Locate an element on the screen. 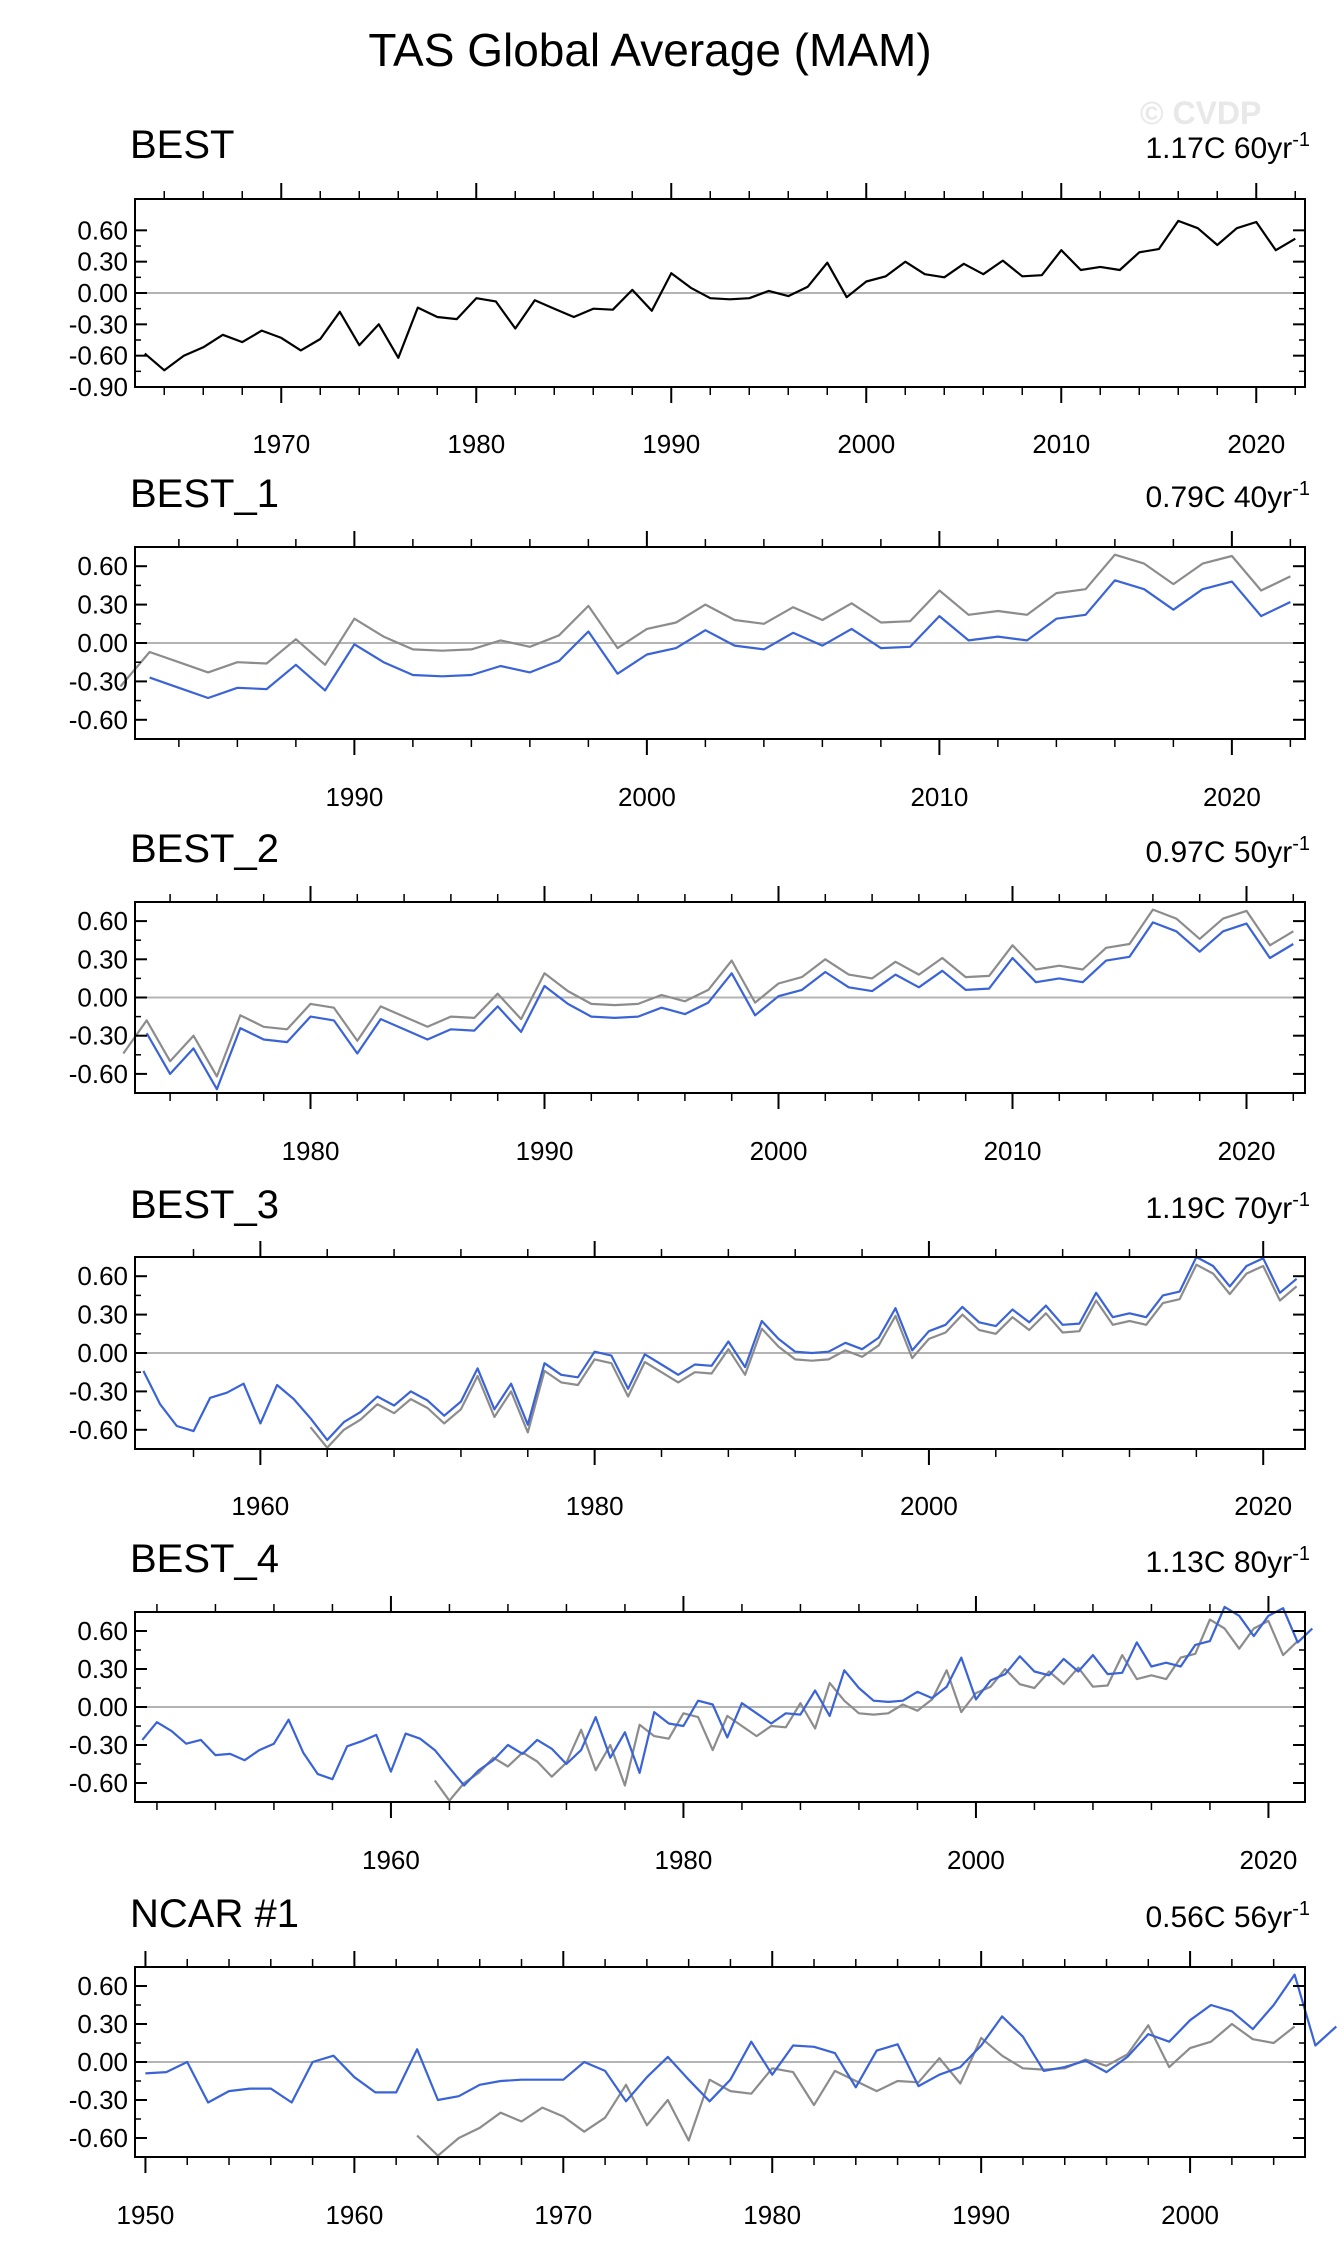 The image size is (1344, 2256). trend-value: 0.79C 40yr is located at coordinates (1218, 497).